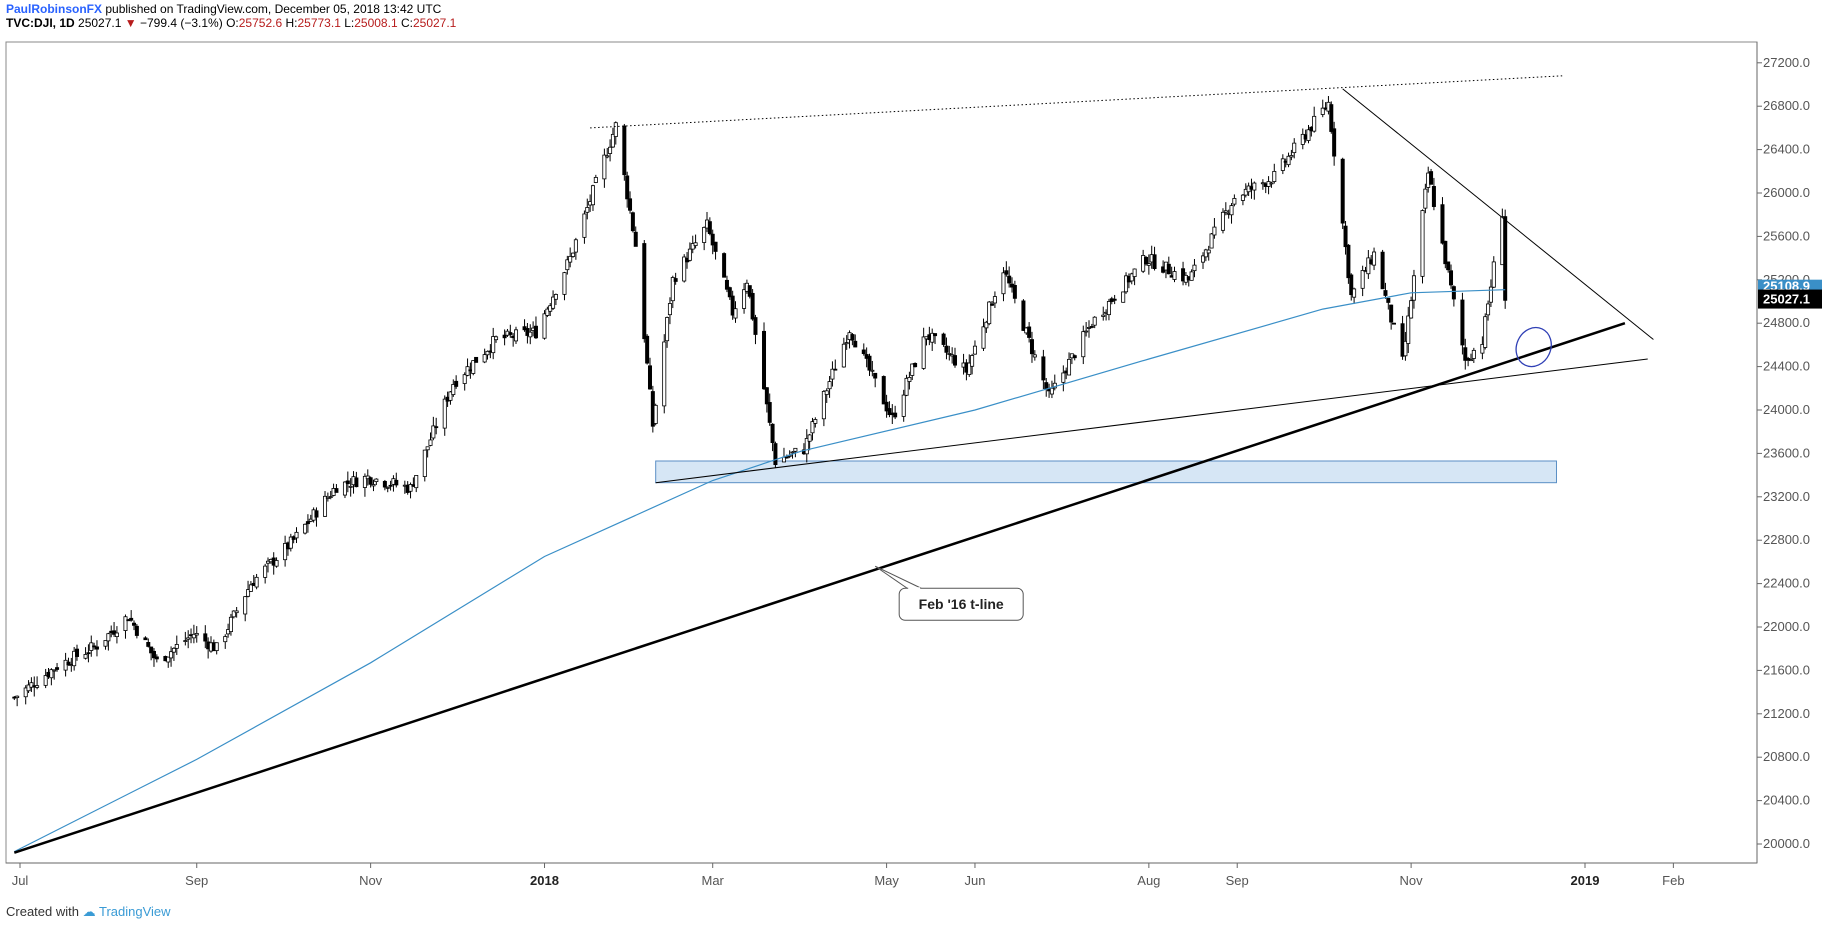  What do you see at coordinates (1786, 756) in the screenshot?
I see `y-tick-label: 20800.0` at bounding box center [1786, 756].